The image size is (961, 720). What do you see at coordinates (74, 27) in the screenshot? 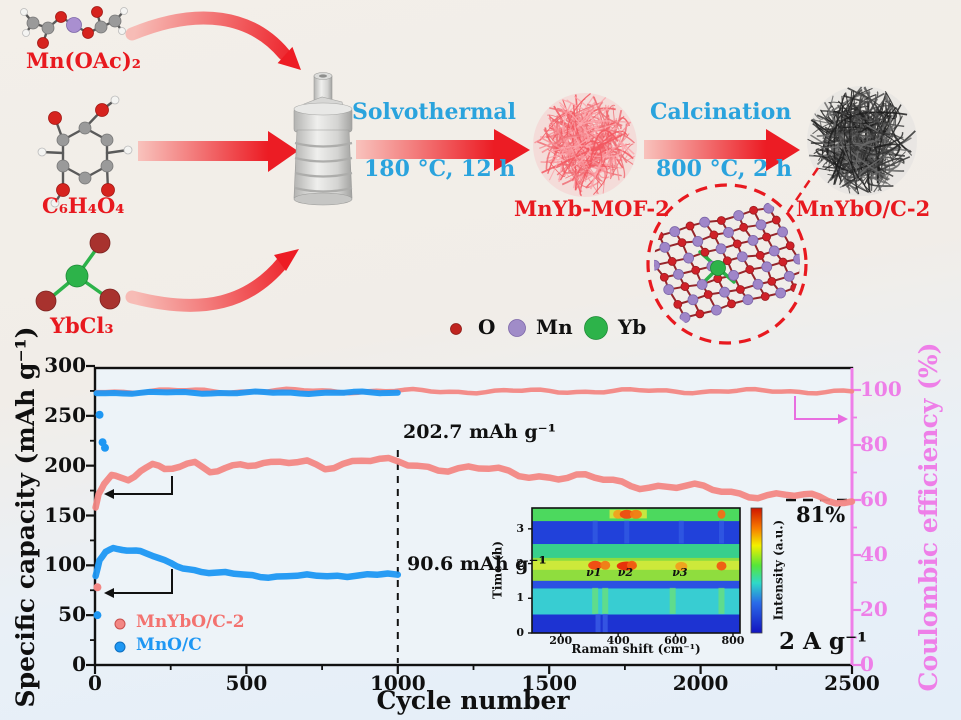
I see `molecule-mn-acetate` at bounding box center [74, 27].